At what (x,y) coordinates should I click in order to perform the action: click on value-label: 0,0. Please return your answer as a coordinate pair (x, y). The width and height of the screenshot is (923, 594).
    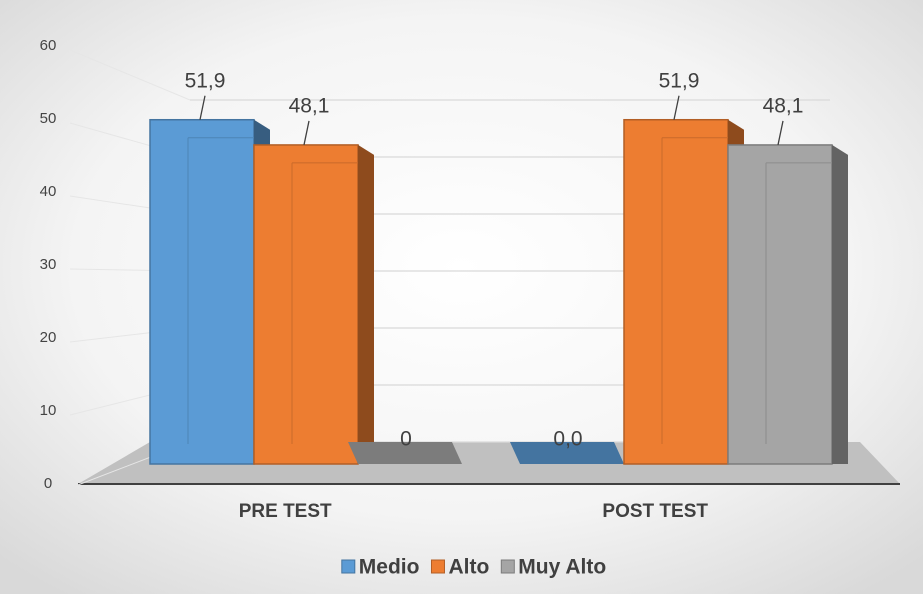
    Looking at the image, I should click on (567, 439).